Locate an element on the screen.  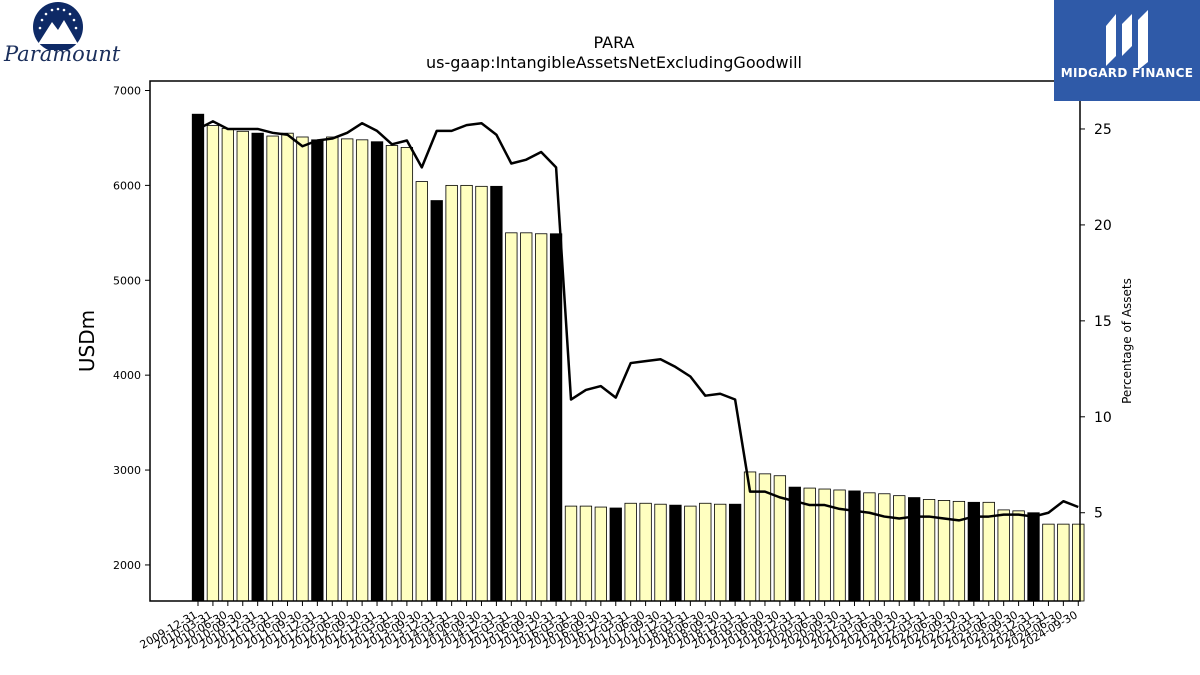
y-tick-label: 5000 is located at coordinates (127, 280).